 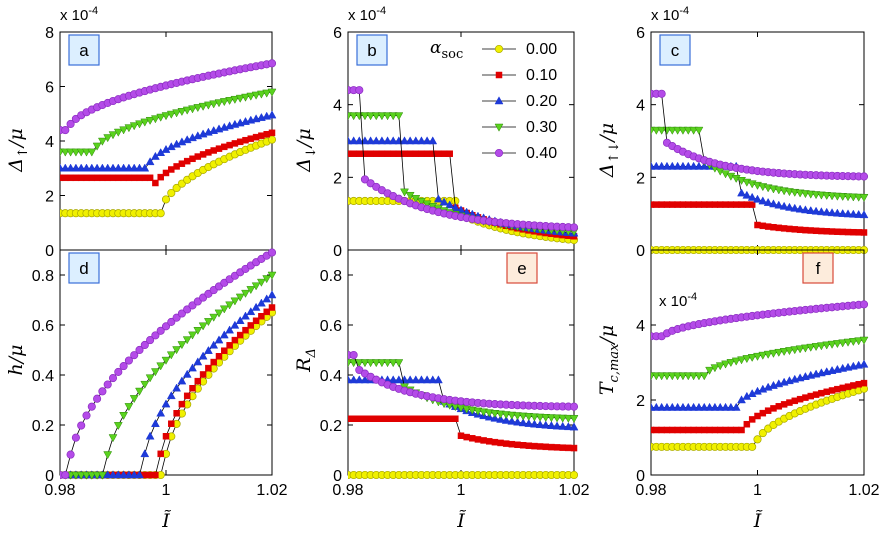 What do you see at coordinates (331, 326) in the screenshot?
I see `y-tick-label: 0.6` at bounding box center [331, 326].